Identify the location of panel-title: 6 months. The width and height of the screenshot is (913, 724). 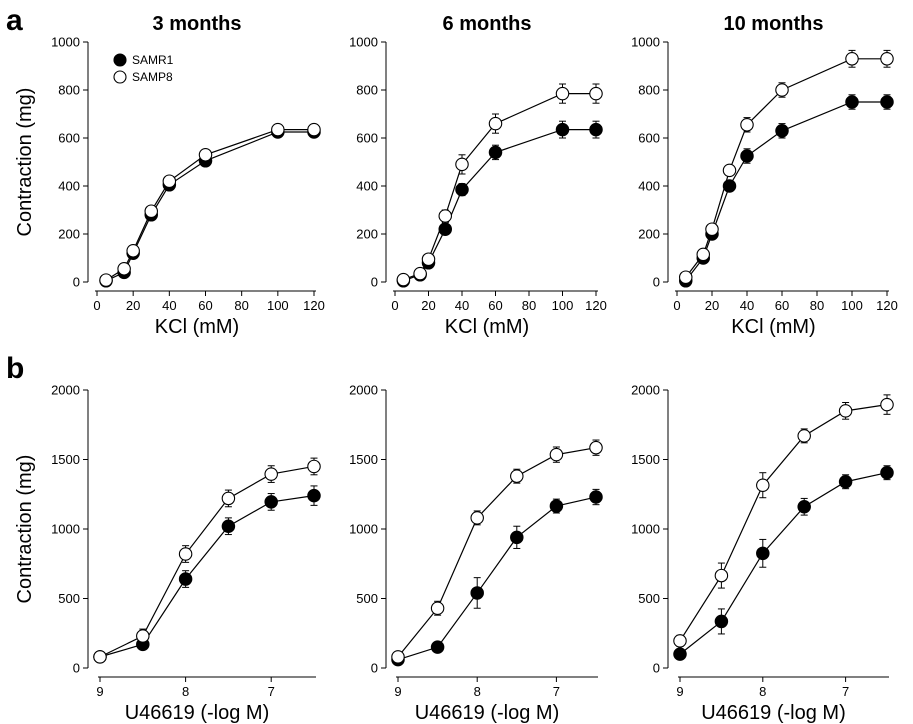
(487, 24).